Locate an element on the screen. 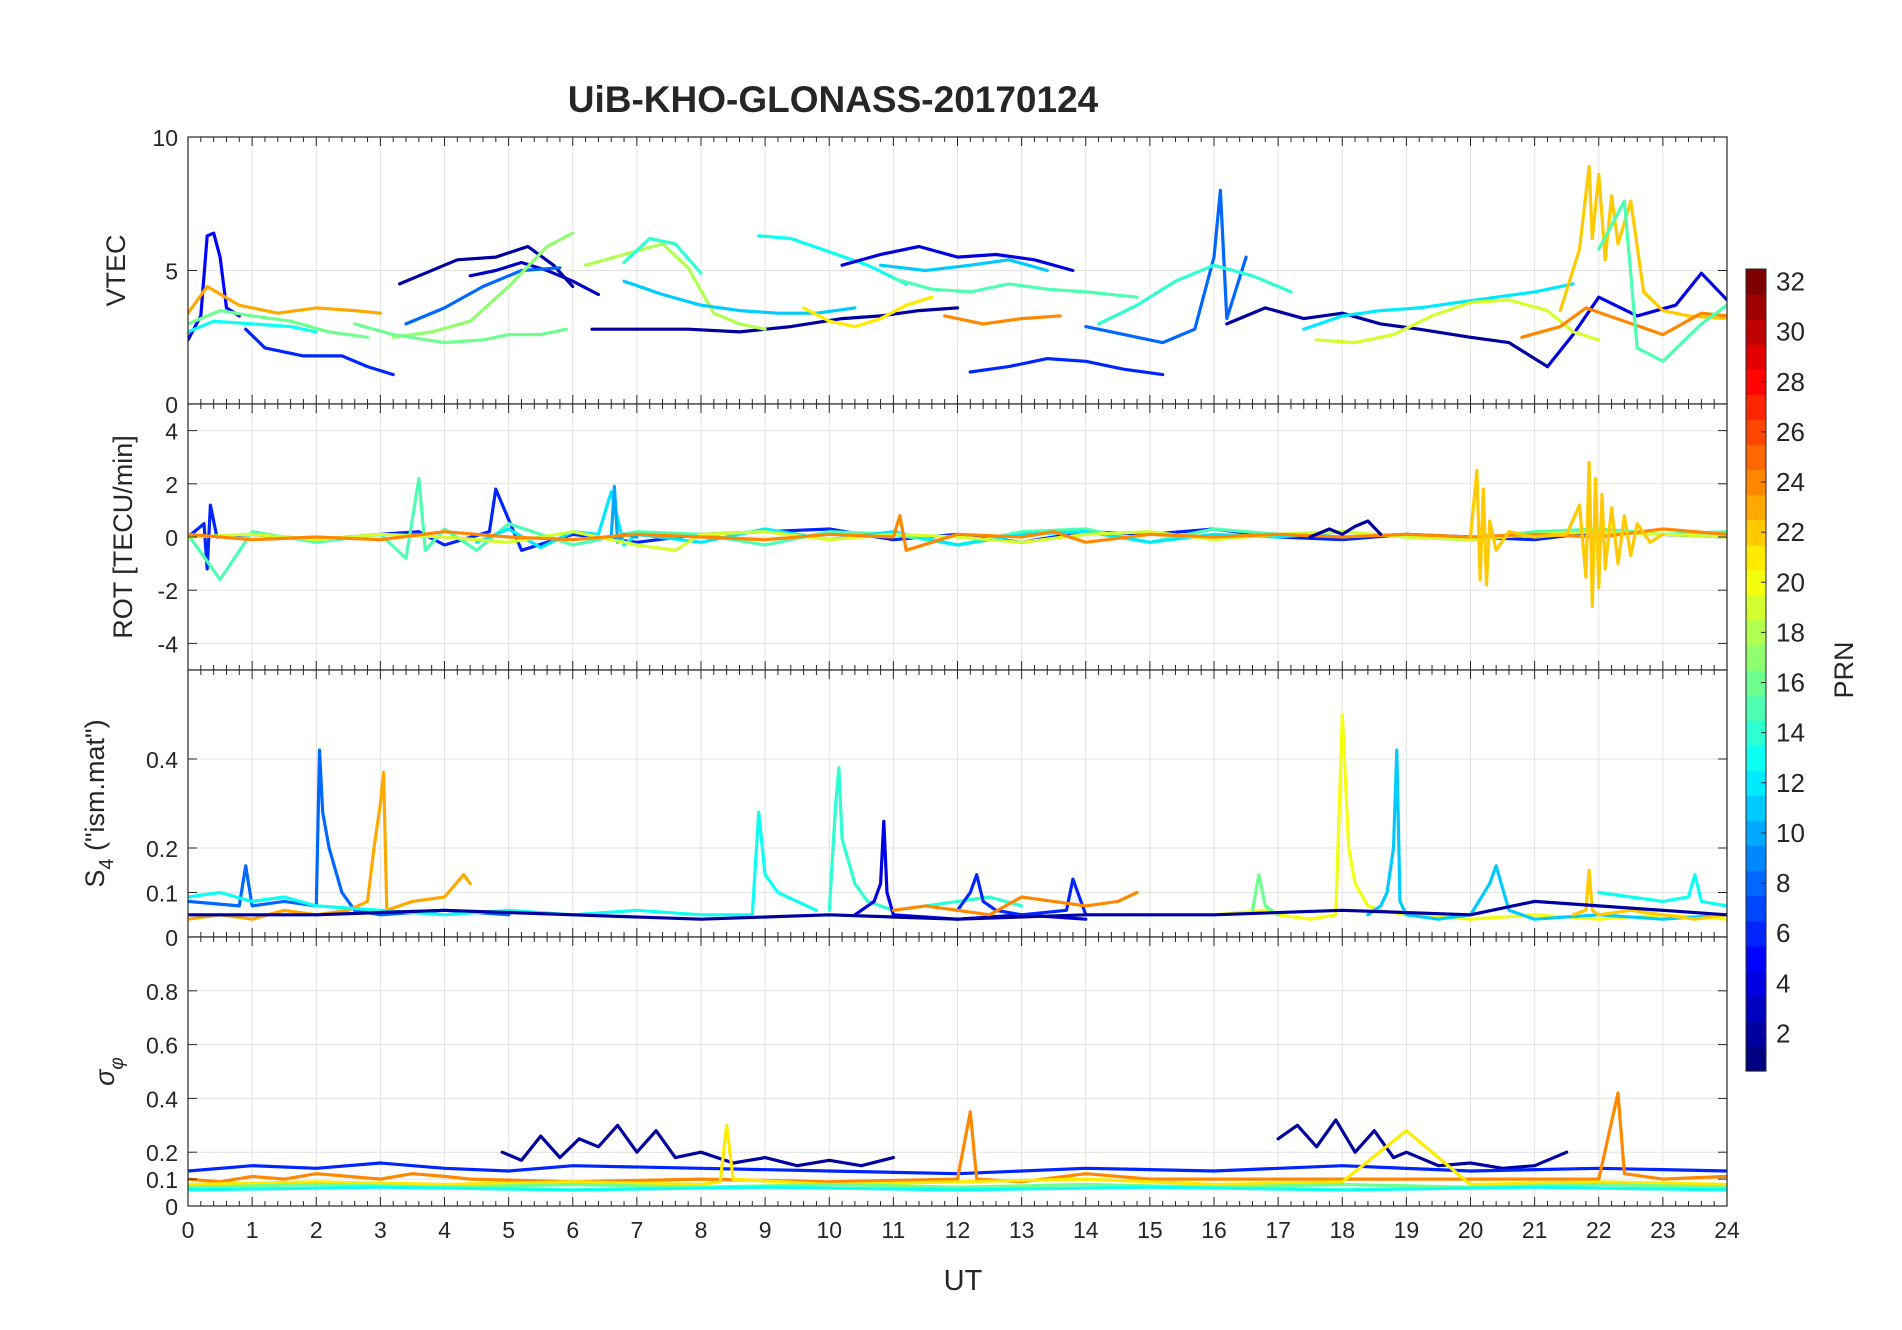 The width and height of the screenshot is (1902, 1330). colorbar-tick-label: 28 is located at coordinates (1790, 382).